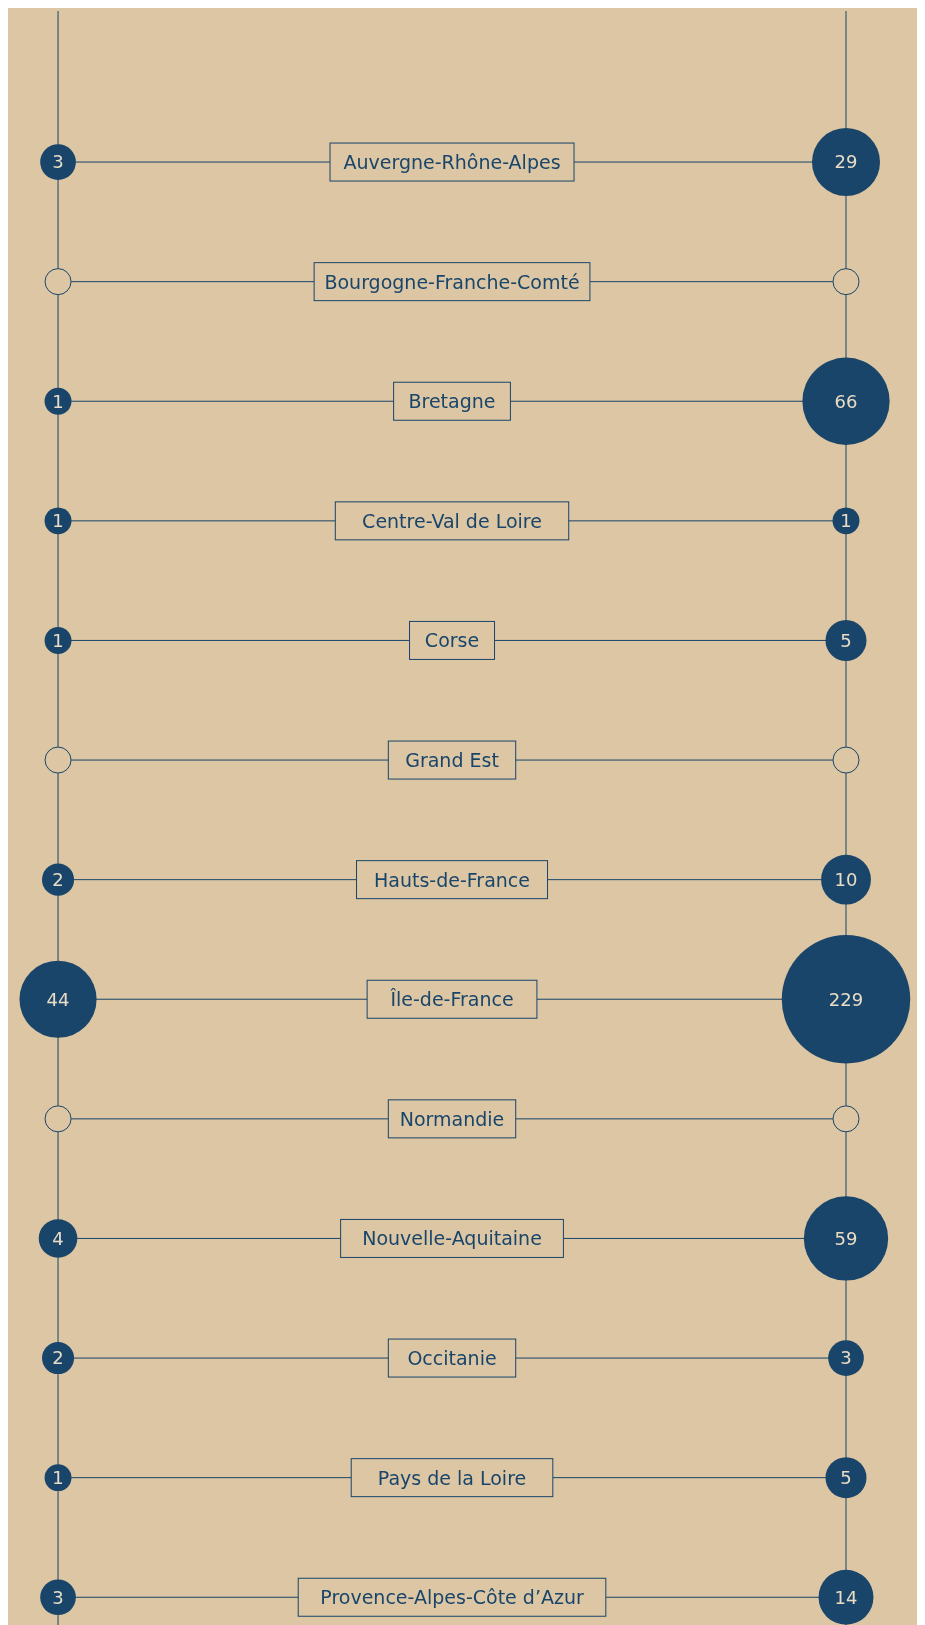  Describe the element at coordinates (846, 1597) in the screenshot. I see `data-label: 14` at that location.